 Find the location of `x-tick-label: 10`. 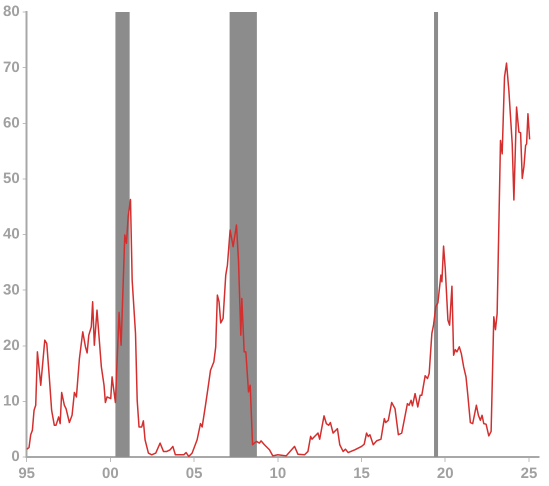

x-tick-label: 10 is located at coordinates (277, 473).